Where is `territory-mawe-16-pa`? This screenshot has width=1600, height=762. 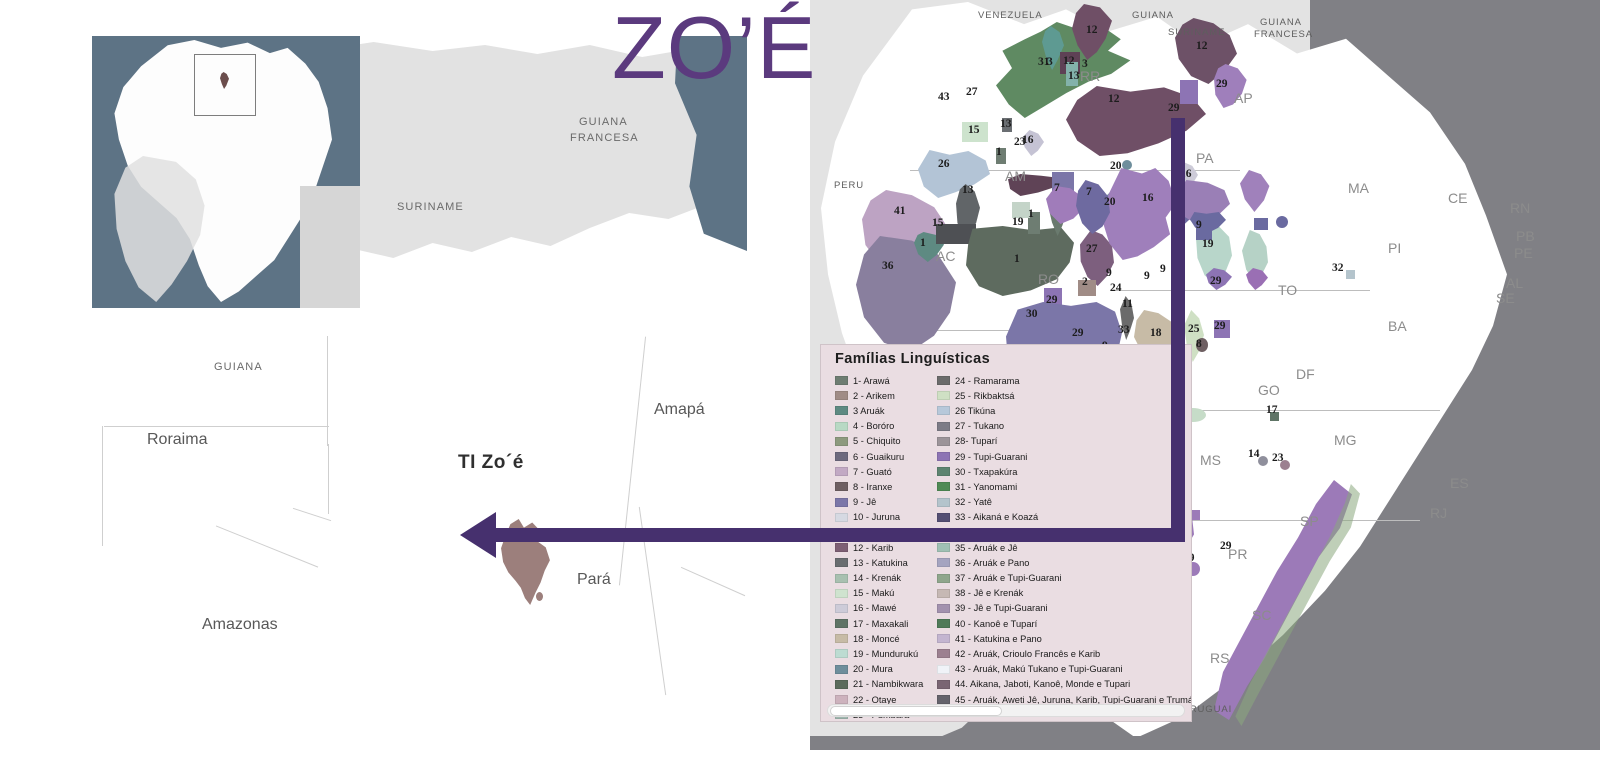 territory-mawe-16-pa is located at coordinates (1033, 143).